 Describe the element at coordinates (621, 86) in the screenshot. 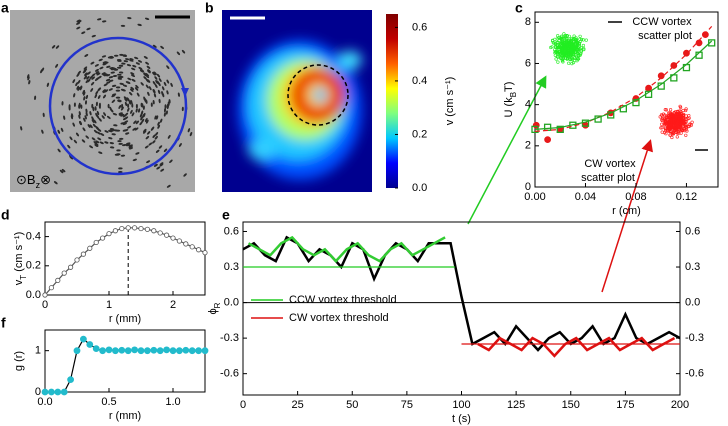

I see `scatter-clouds` at that location.